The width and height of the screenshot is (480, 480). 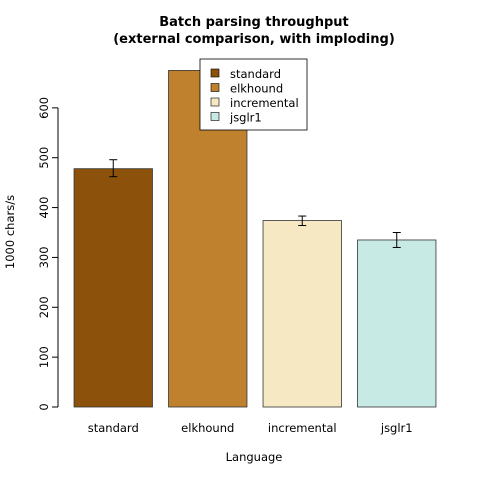 I want to click on chart-title-line2: (external comparison, with imploding), so click(x=254, y=39).